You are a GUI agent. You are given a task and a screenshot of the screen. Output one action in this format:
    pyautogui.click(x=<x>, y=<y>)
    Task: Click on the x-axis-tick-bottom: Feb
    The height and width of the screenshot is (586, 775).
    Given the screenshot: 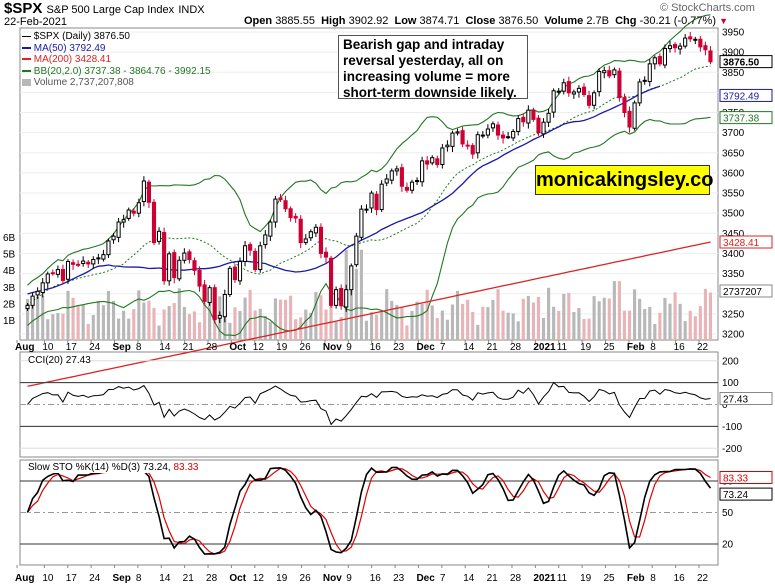 What is the action you would take?
    pyautogui.click(x=636, y=578)
    